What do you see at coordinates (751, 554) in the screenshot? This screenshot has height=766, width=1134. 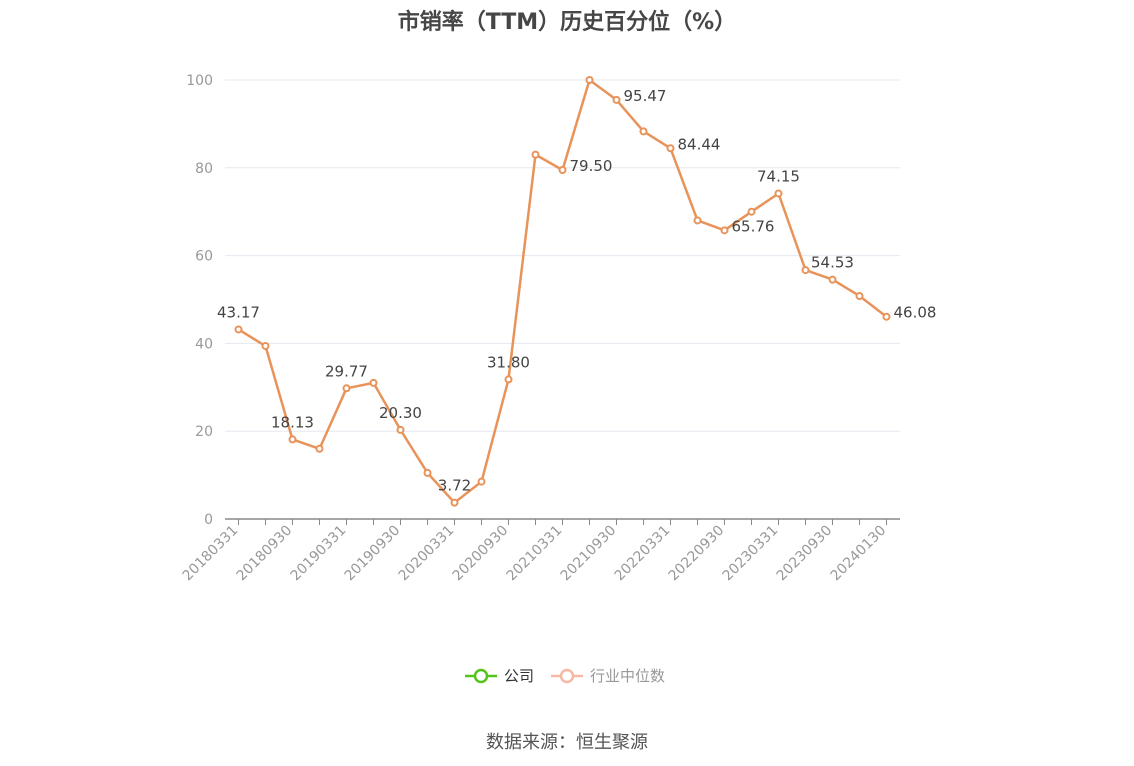 I see `x-tick-label: 20230331` at bounding box center [751, 554].